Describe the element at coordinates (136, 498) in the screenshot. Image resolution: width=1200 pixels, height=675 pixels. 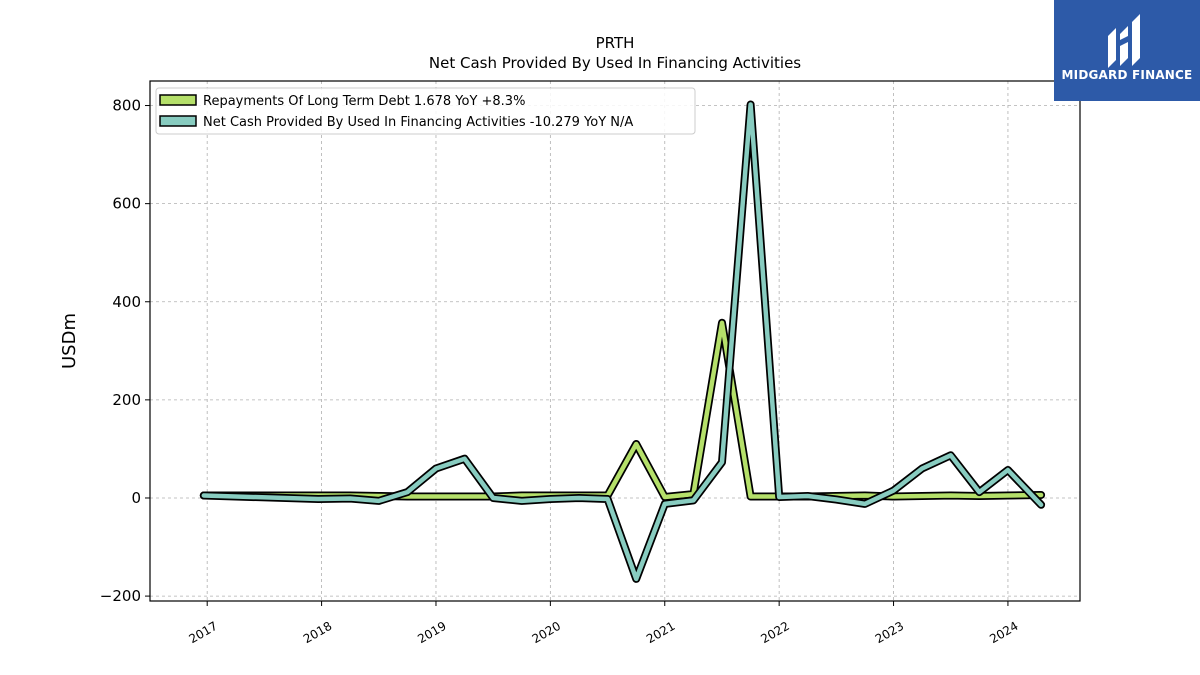
I see `y-tick-label: 0` at that location.